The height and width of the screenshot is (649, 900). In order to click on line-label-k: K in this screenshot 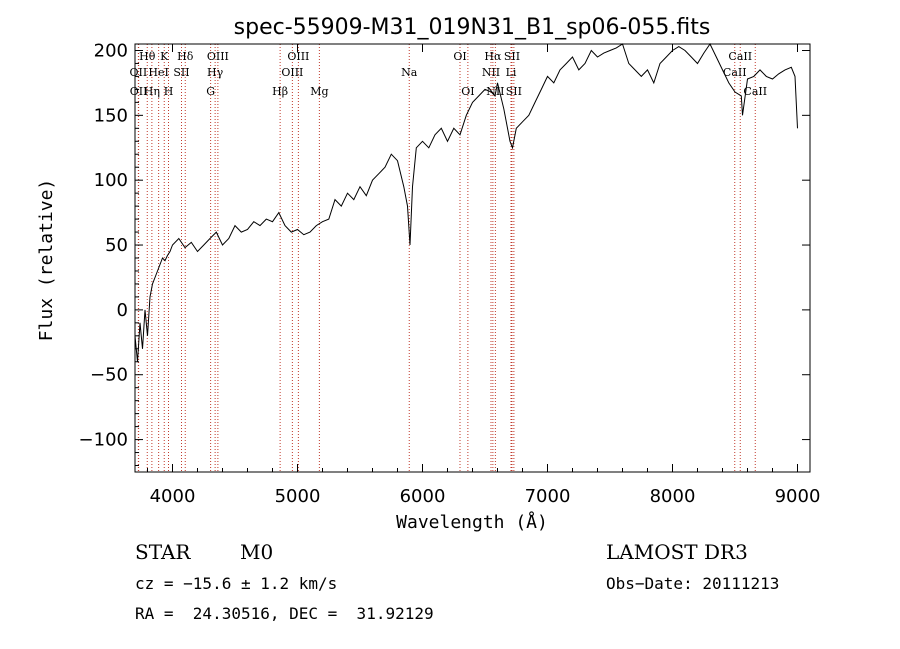, I will do `click(164, 56)`.